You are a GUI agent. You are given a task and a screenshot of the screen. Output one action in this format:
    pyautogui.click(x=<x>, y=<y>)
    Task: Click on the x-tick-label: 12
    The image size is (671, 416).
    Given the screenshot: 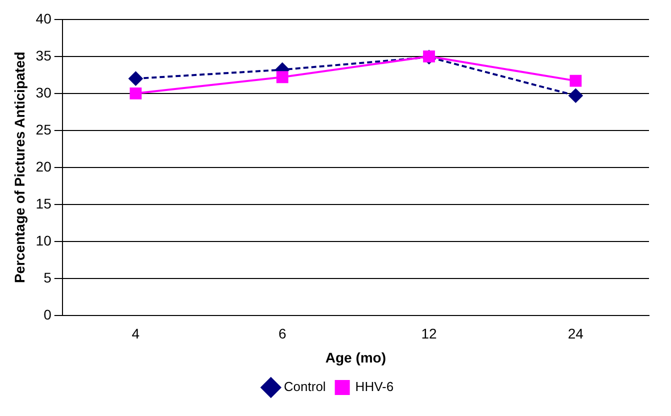 What is the action you would take?
    pyautogui.click(x=429, y=334)
    